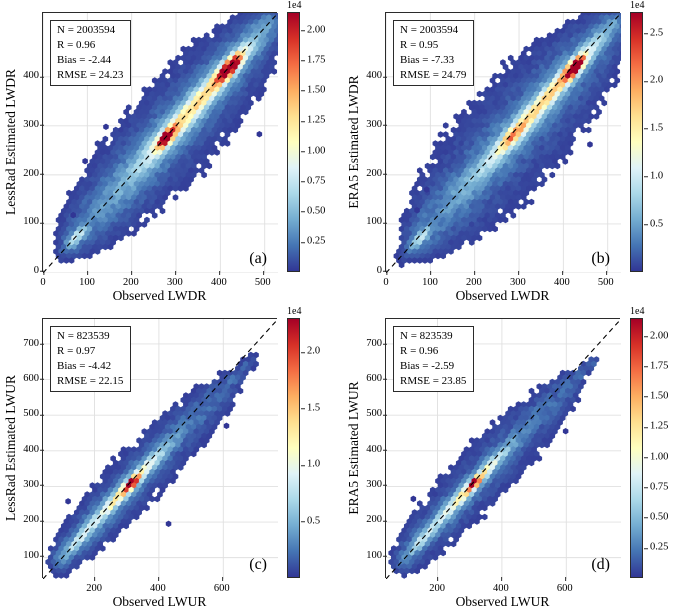  Describe the element at coordinates (433, 74) in the screenshot. I see `stat-rmse: RMSE = 24.79` at that location.